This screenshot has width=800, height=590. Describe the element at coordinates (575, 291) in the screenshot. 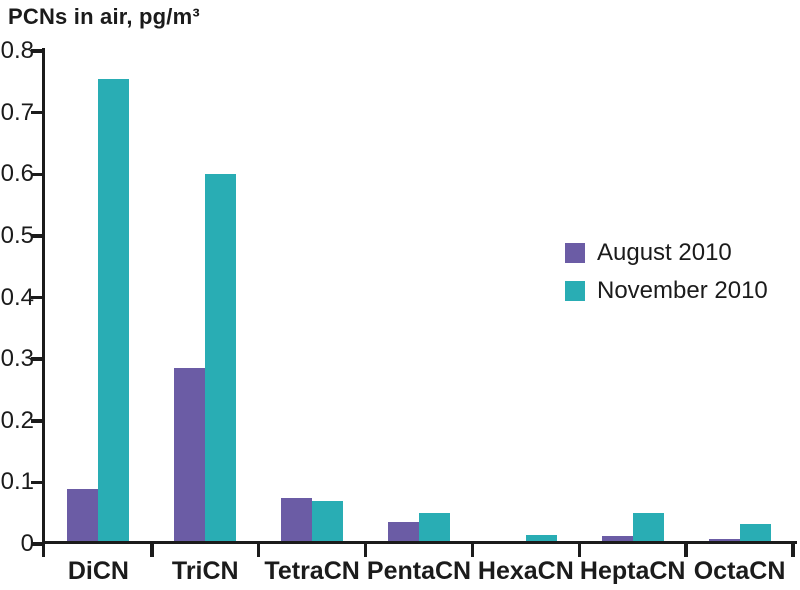

I see `legend-swatch-november` at that location.